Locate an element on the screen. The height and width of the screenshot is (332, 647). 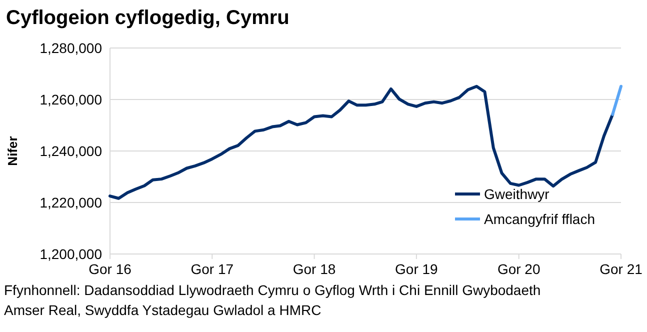
x-tick-label: Gor 21 is located at coordinates (621, 269).